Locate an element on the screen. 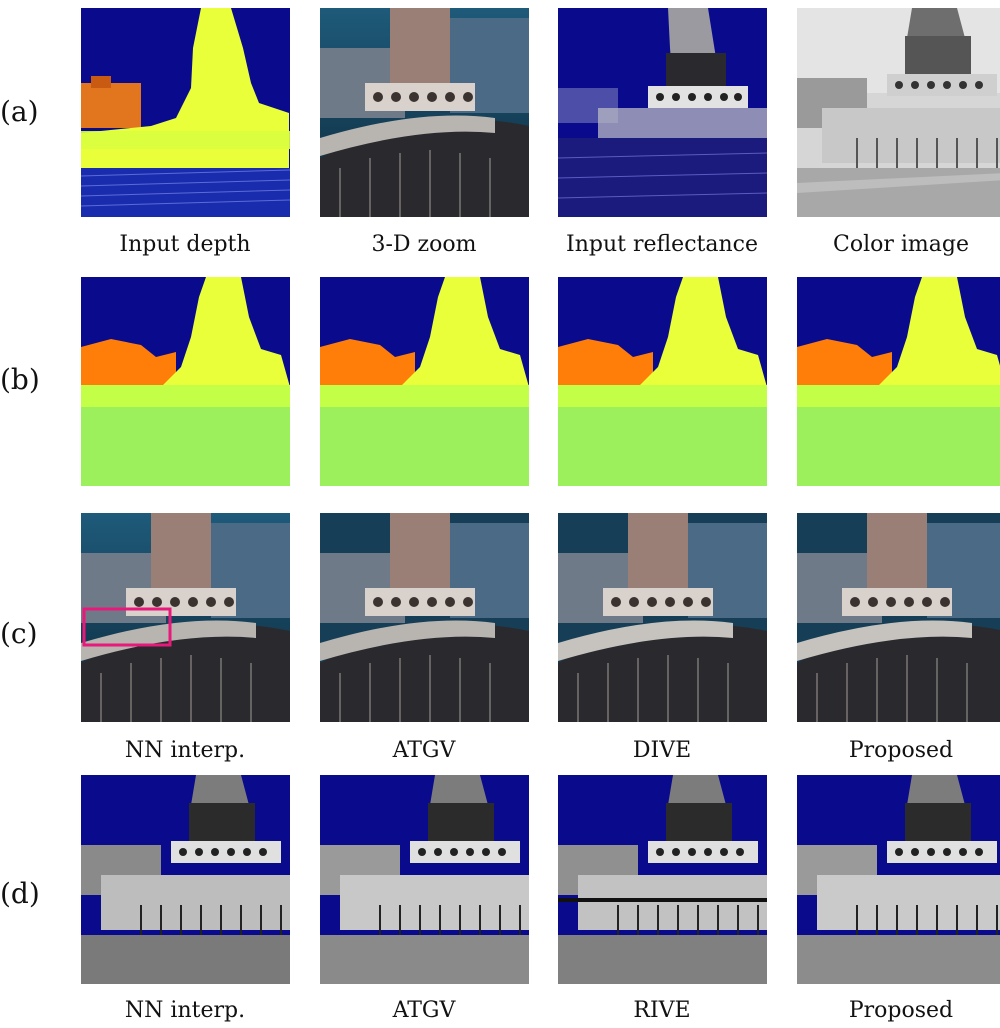  caption-d-proposed: Proposed is located at coordinates (901, 1010).